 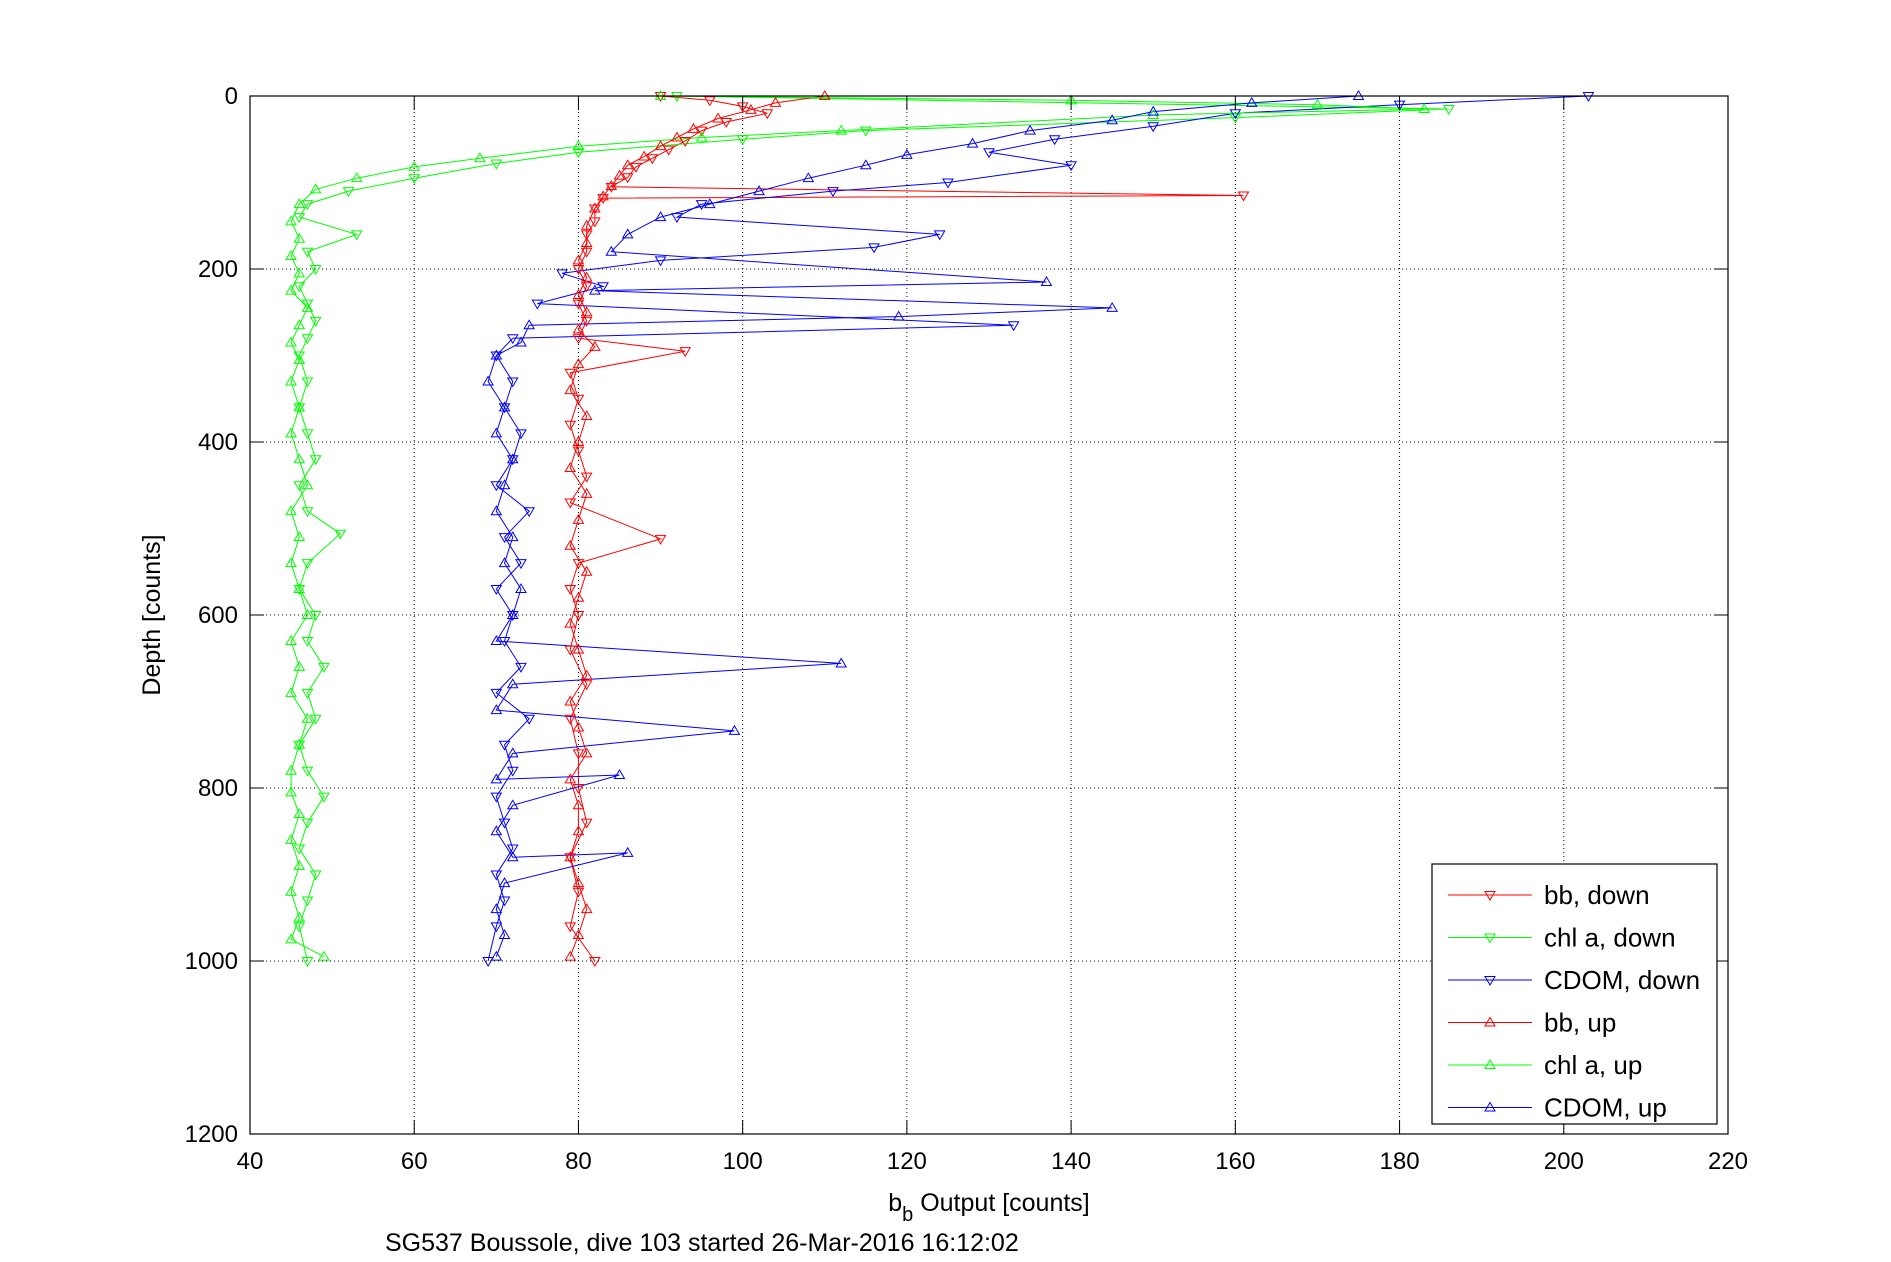 What do you see at coordinates (1564, 1161) in the screenshot?
I see `x-tick-label: 200` at bounding box center [1564, 1161].